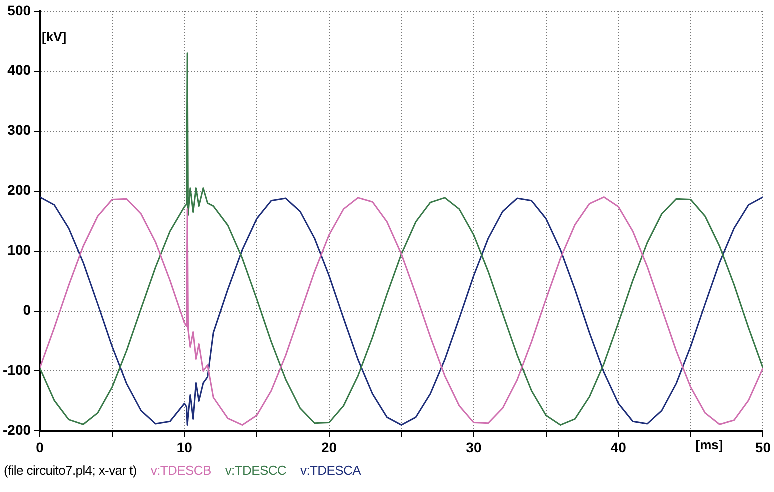 The height and width of the screenshot is (492, 774). Describe the element at coordinates (20, 130) in the screenshot. I see `y-tick-label: 300` at that location.